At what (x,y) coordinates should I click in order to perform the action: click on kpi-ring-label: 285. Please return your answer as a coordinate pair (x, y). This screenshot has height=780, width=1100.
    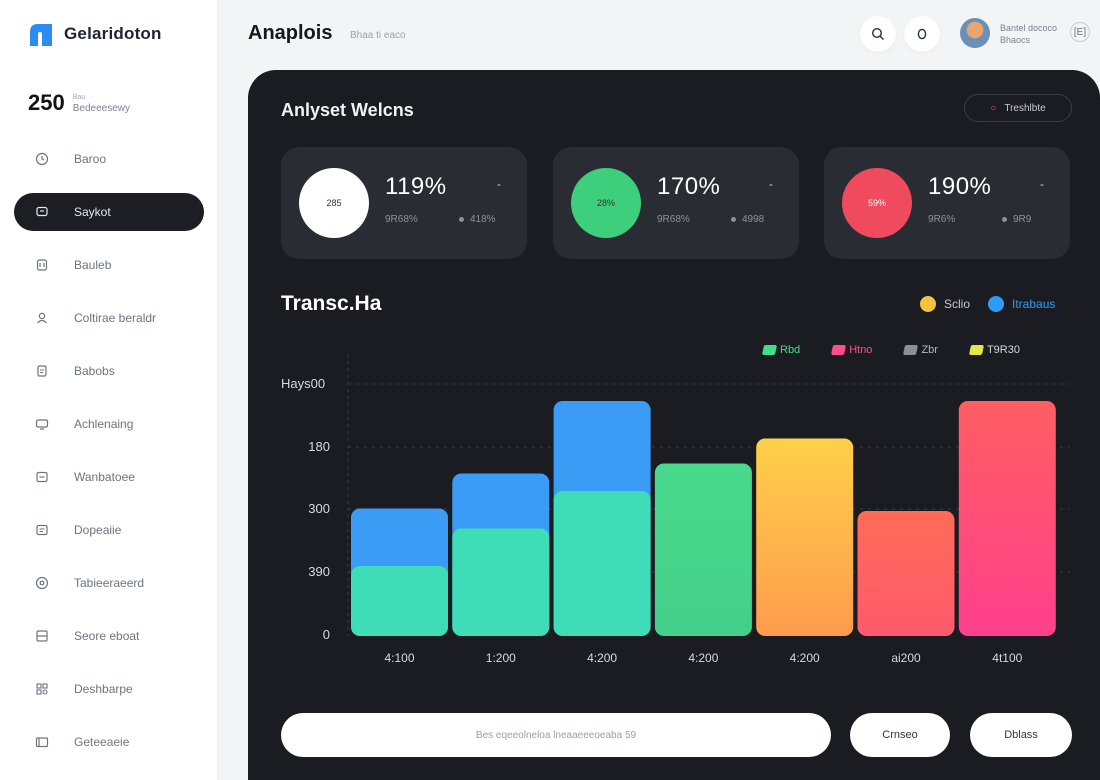
    Looking at the image, I should click on (334, 203).